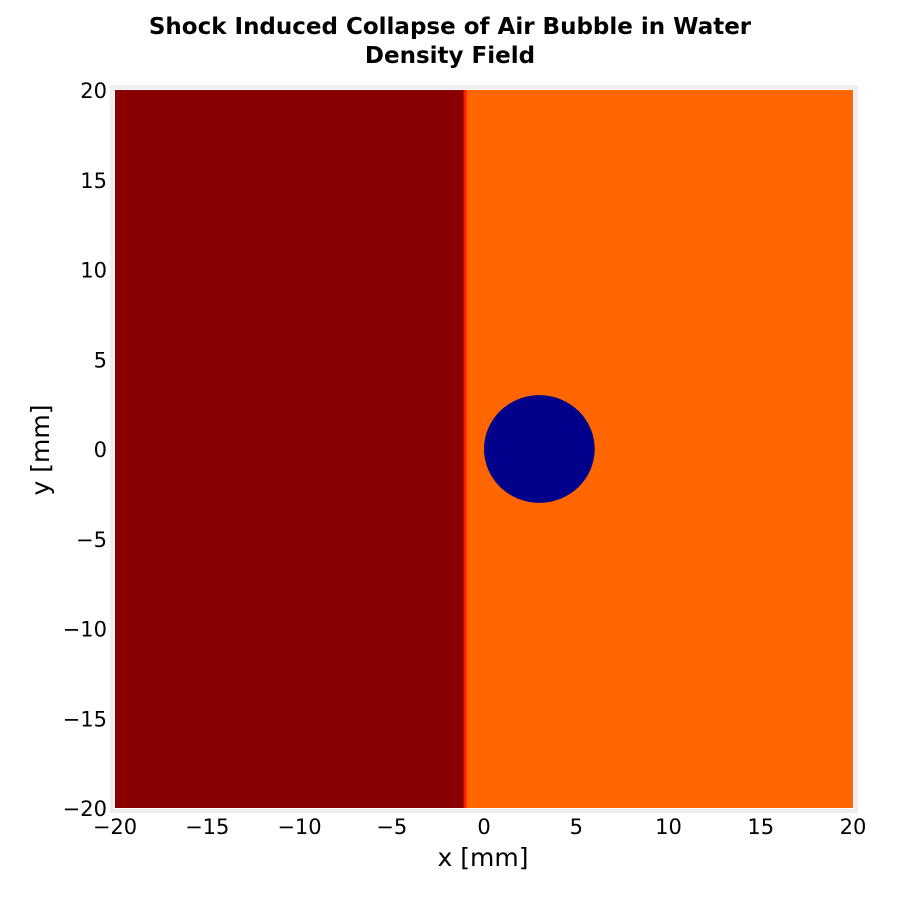 This screenshot has width=900, height=900. I want to click on chart-subtitle: Density Field, so click(450, 56).